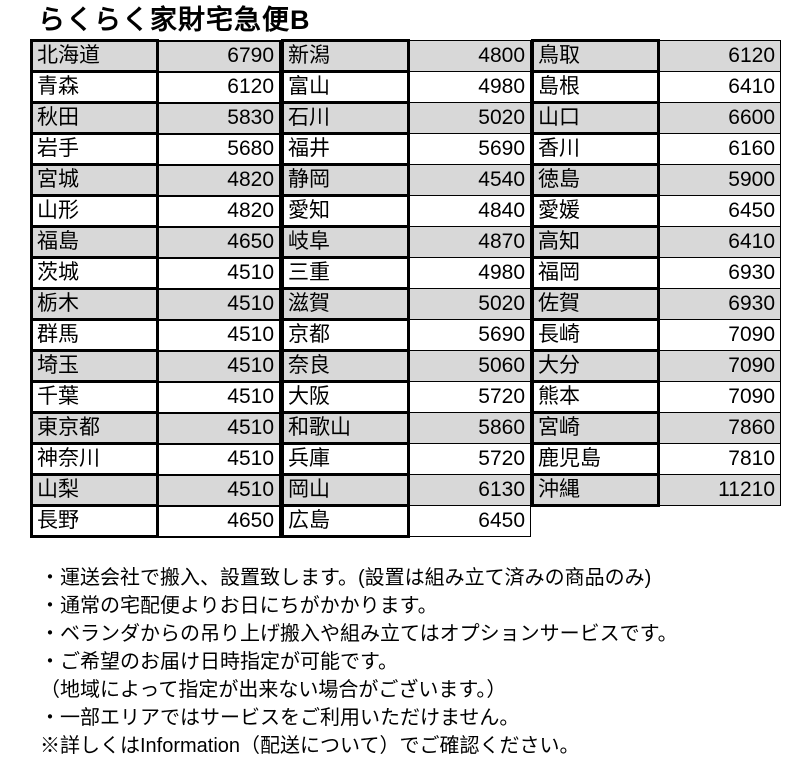  Describe the element at coordinates (469, 242) in the screenshot. I see `price-cell: 4870` at that location.